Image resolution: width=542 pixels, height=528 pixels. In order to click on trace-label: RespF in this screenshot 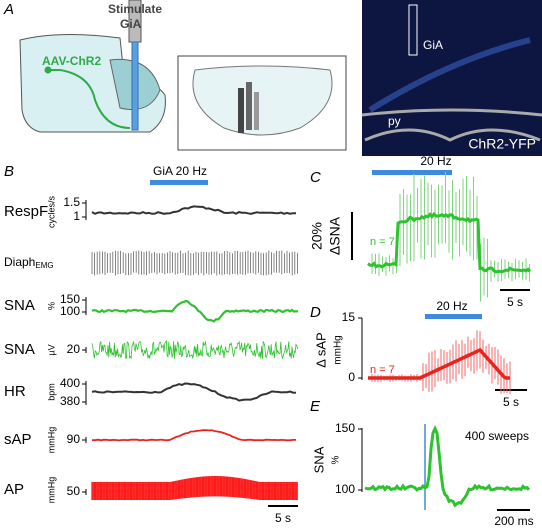, I will do `click(26, 211)`.